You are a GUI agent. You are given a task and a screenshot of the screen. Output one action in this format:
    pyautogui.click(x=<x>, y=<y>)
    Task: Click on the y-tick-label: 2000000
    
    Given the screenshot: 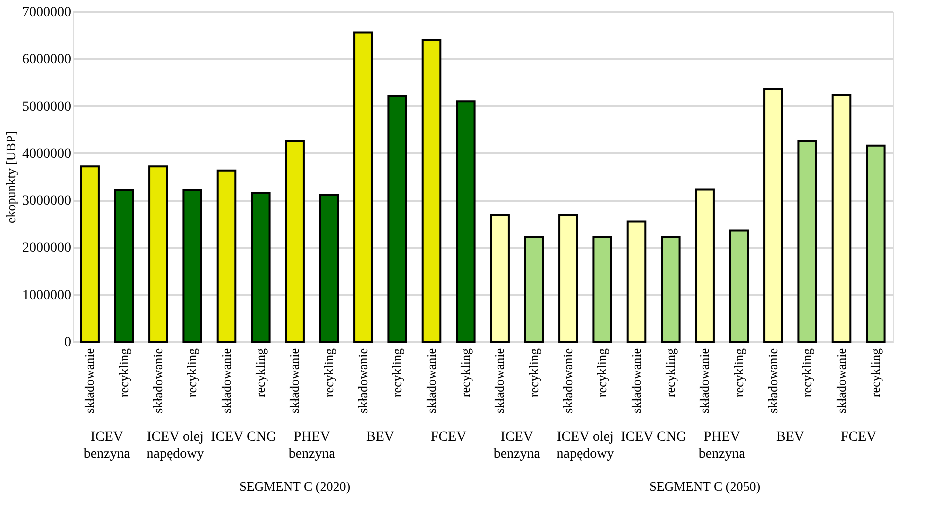 What is the action you would take?
    pyautogui.click(x=47, y=248)
    